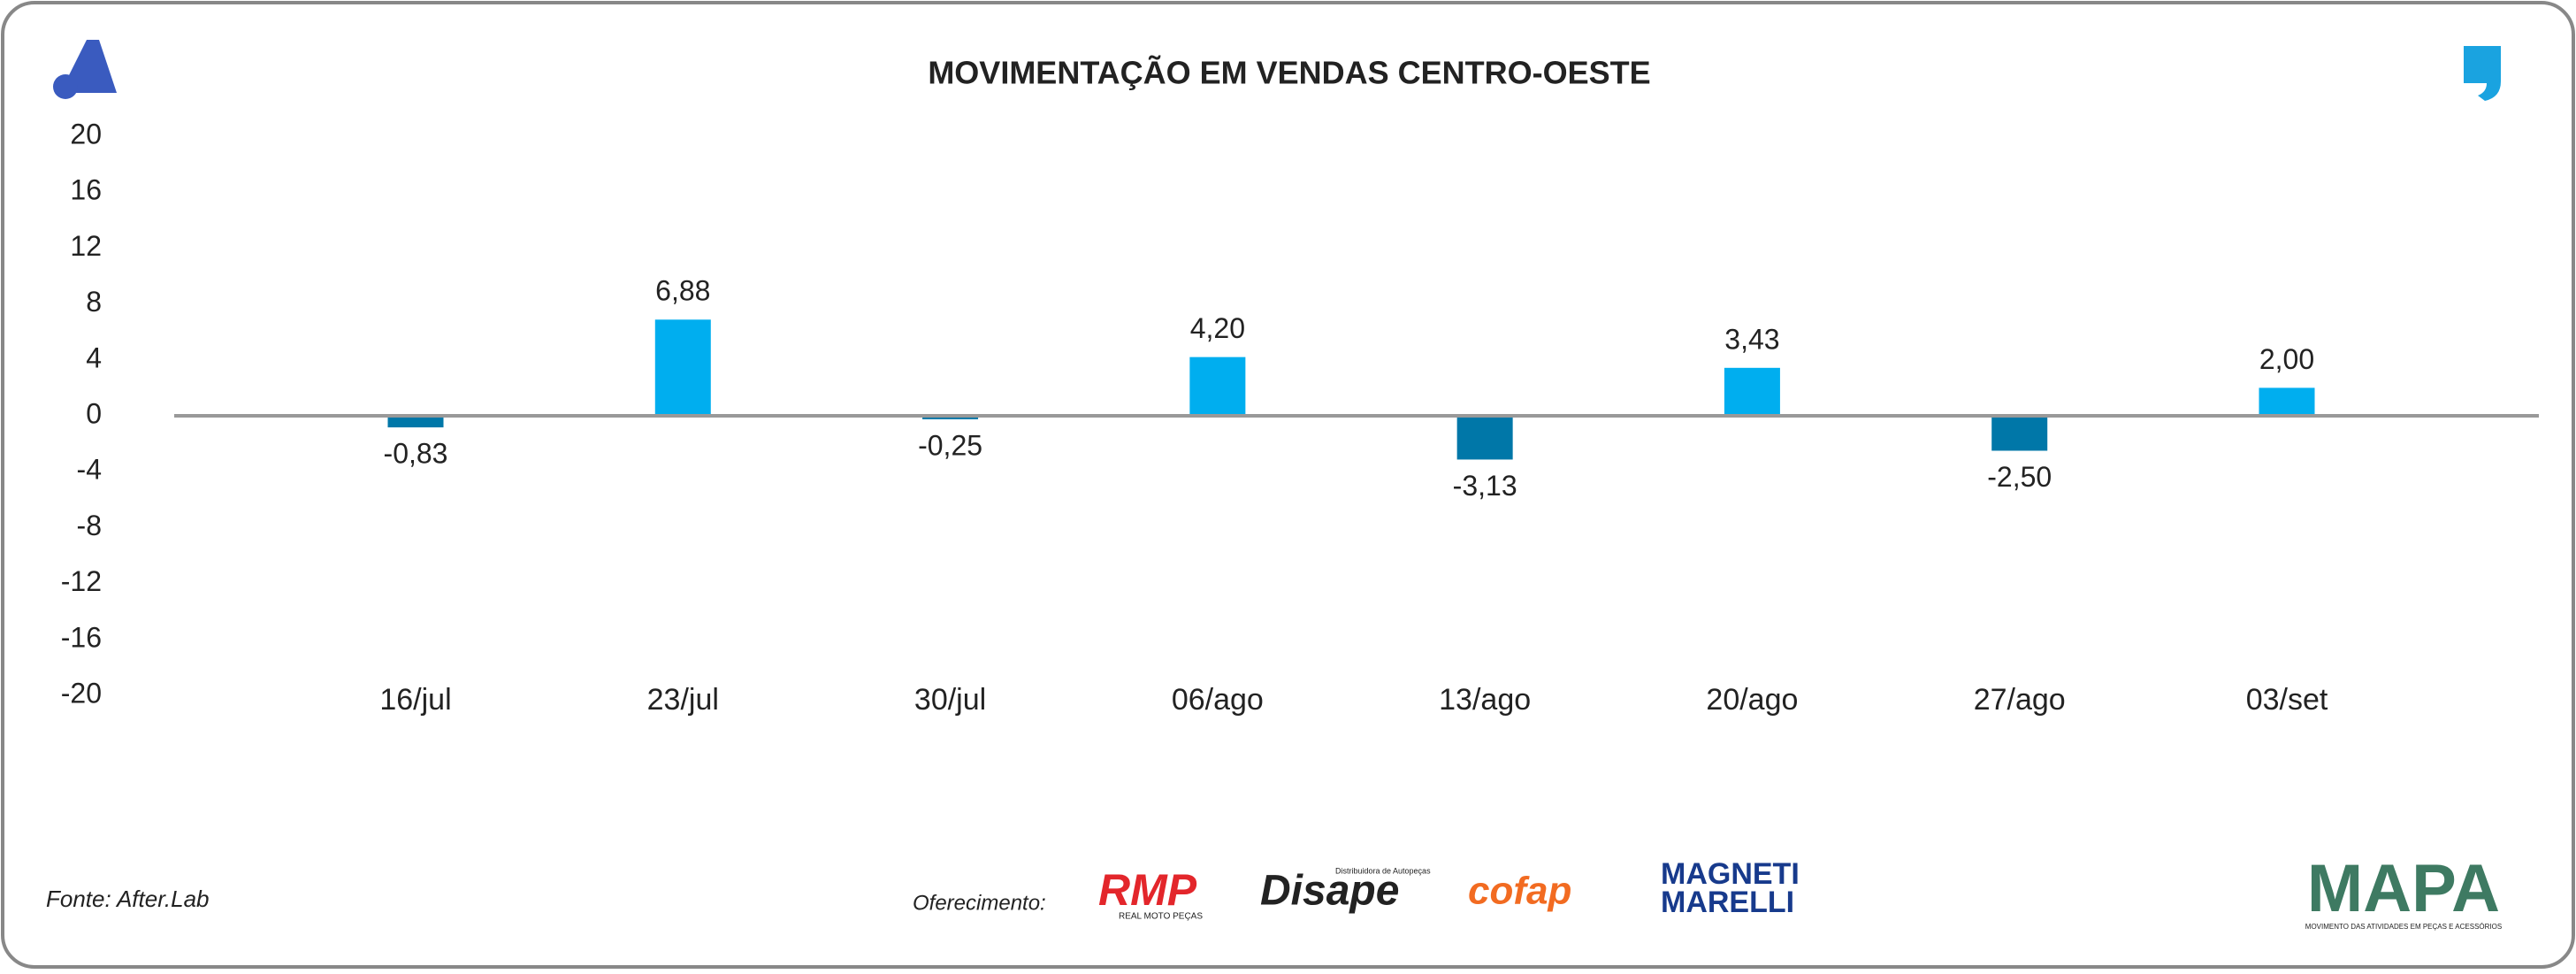  Describe the element at coordinates (1161, 917) in the screenshot. I see `sponsor-logo: REAL MOTO PEÇAS` at that location.